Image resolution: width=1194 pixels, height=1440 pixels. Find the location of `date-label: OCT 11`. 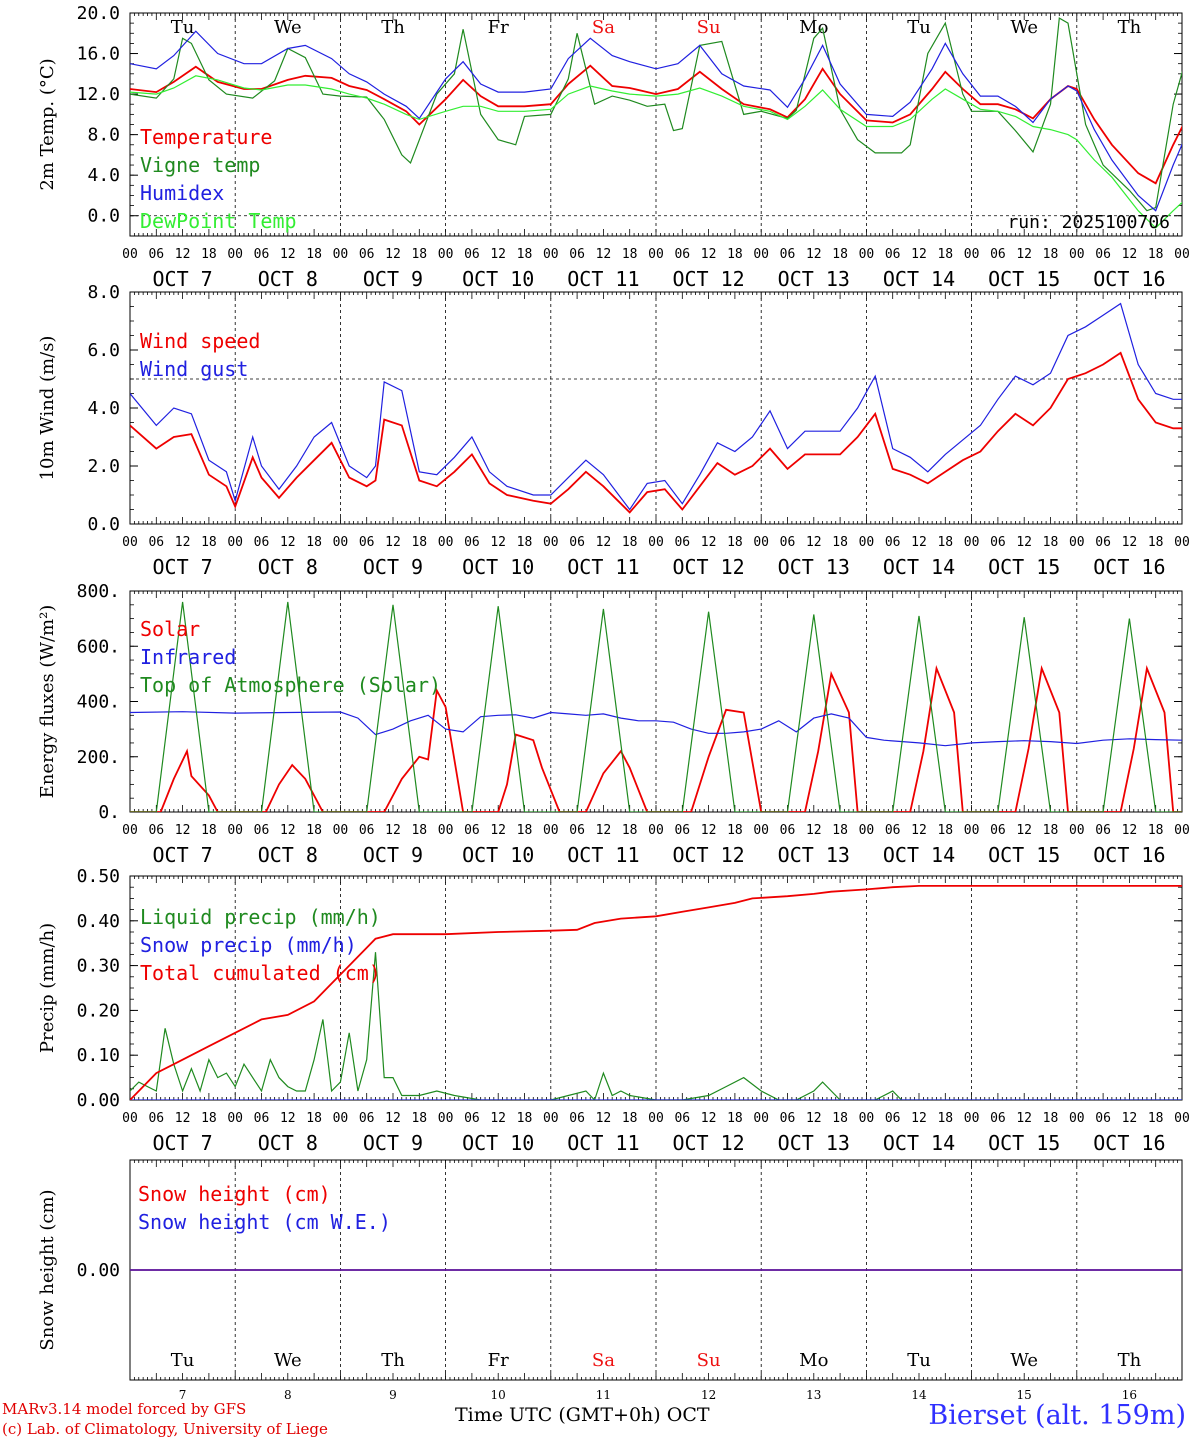

date-label: OCT 11 is located at coordinates (603, 567).